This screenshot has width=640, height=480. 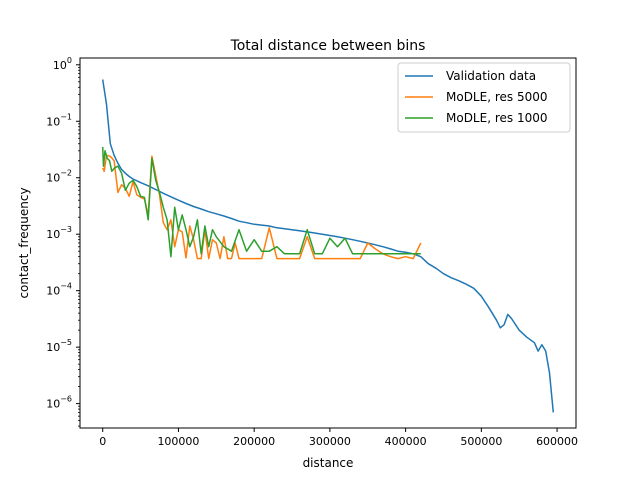 I want to click on legend-frame, so click(x=484, y=97).